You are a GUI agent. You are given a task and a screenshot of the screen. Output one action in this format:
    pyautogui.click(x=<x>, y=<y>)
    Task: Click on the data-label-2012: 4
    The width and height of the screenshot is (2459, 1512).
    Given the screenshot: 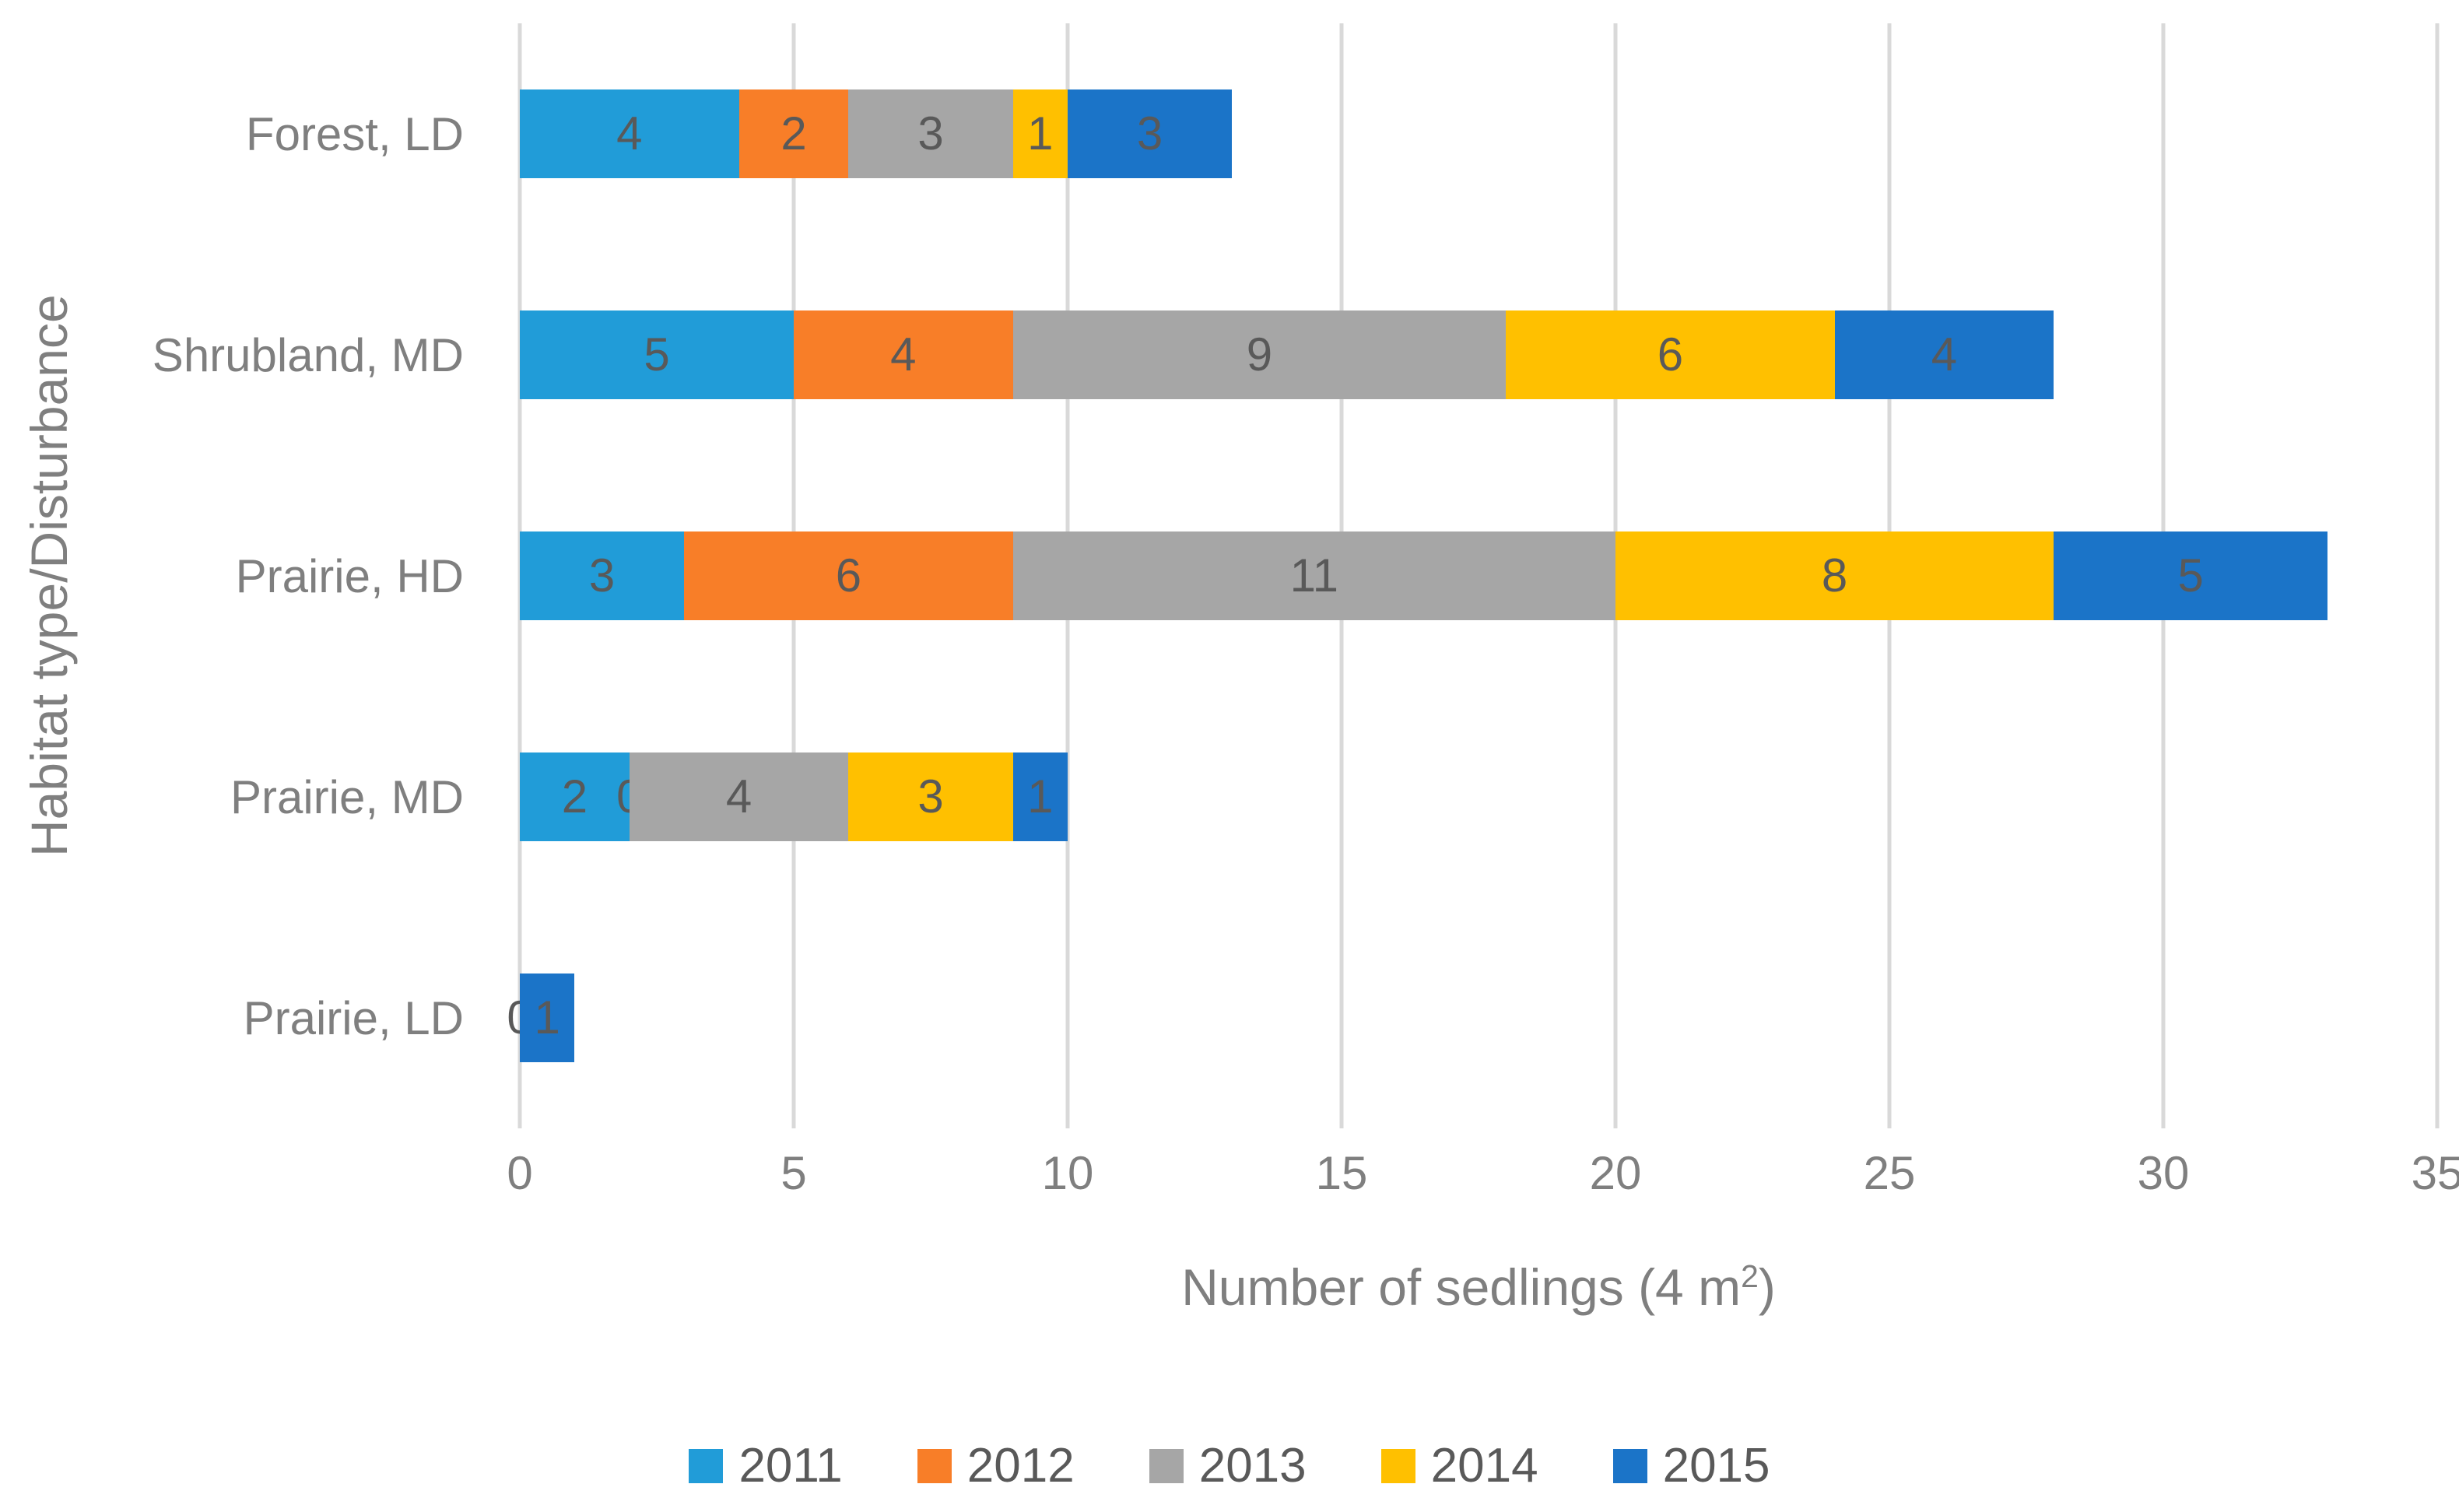 What is the action you would take?
    pyautogui.click(x=904, y=354)
    